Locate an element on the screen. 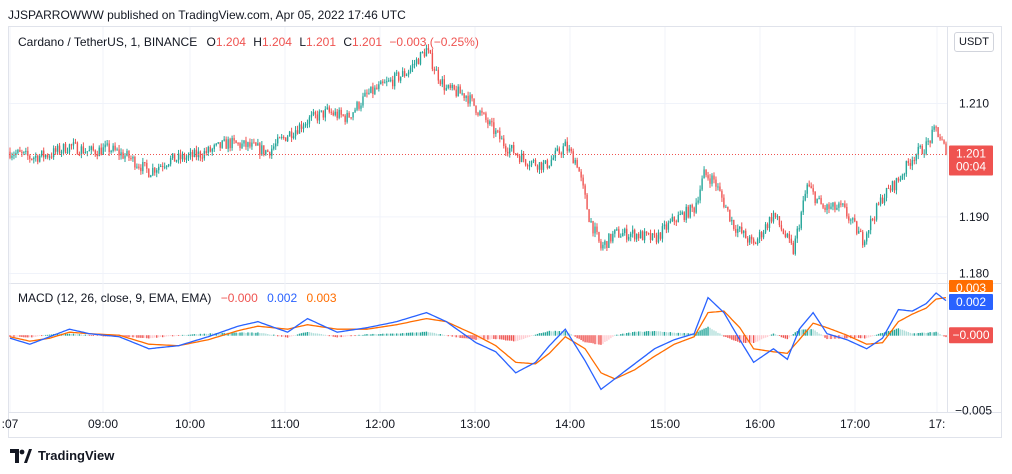  tradingview-logo-icon is located at coordinates (21, 455).